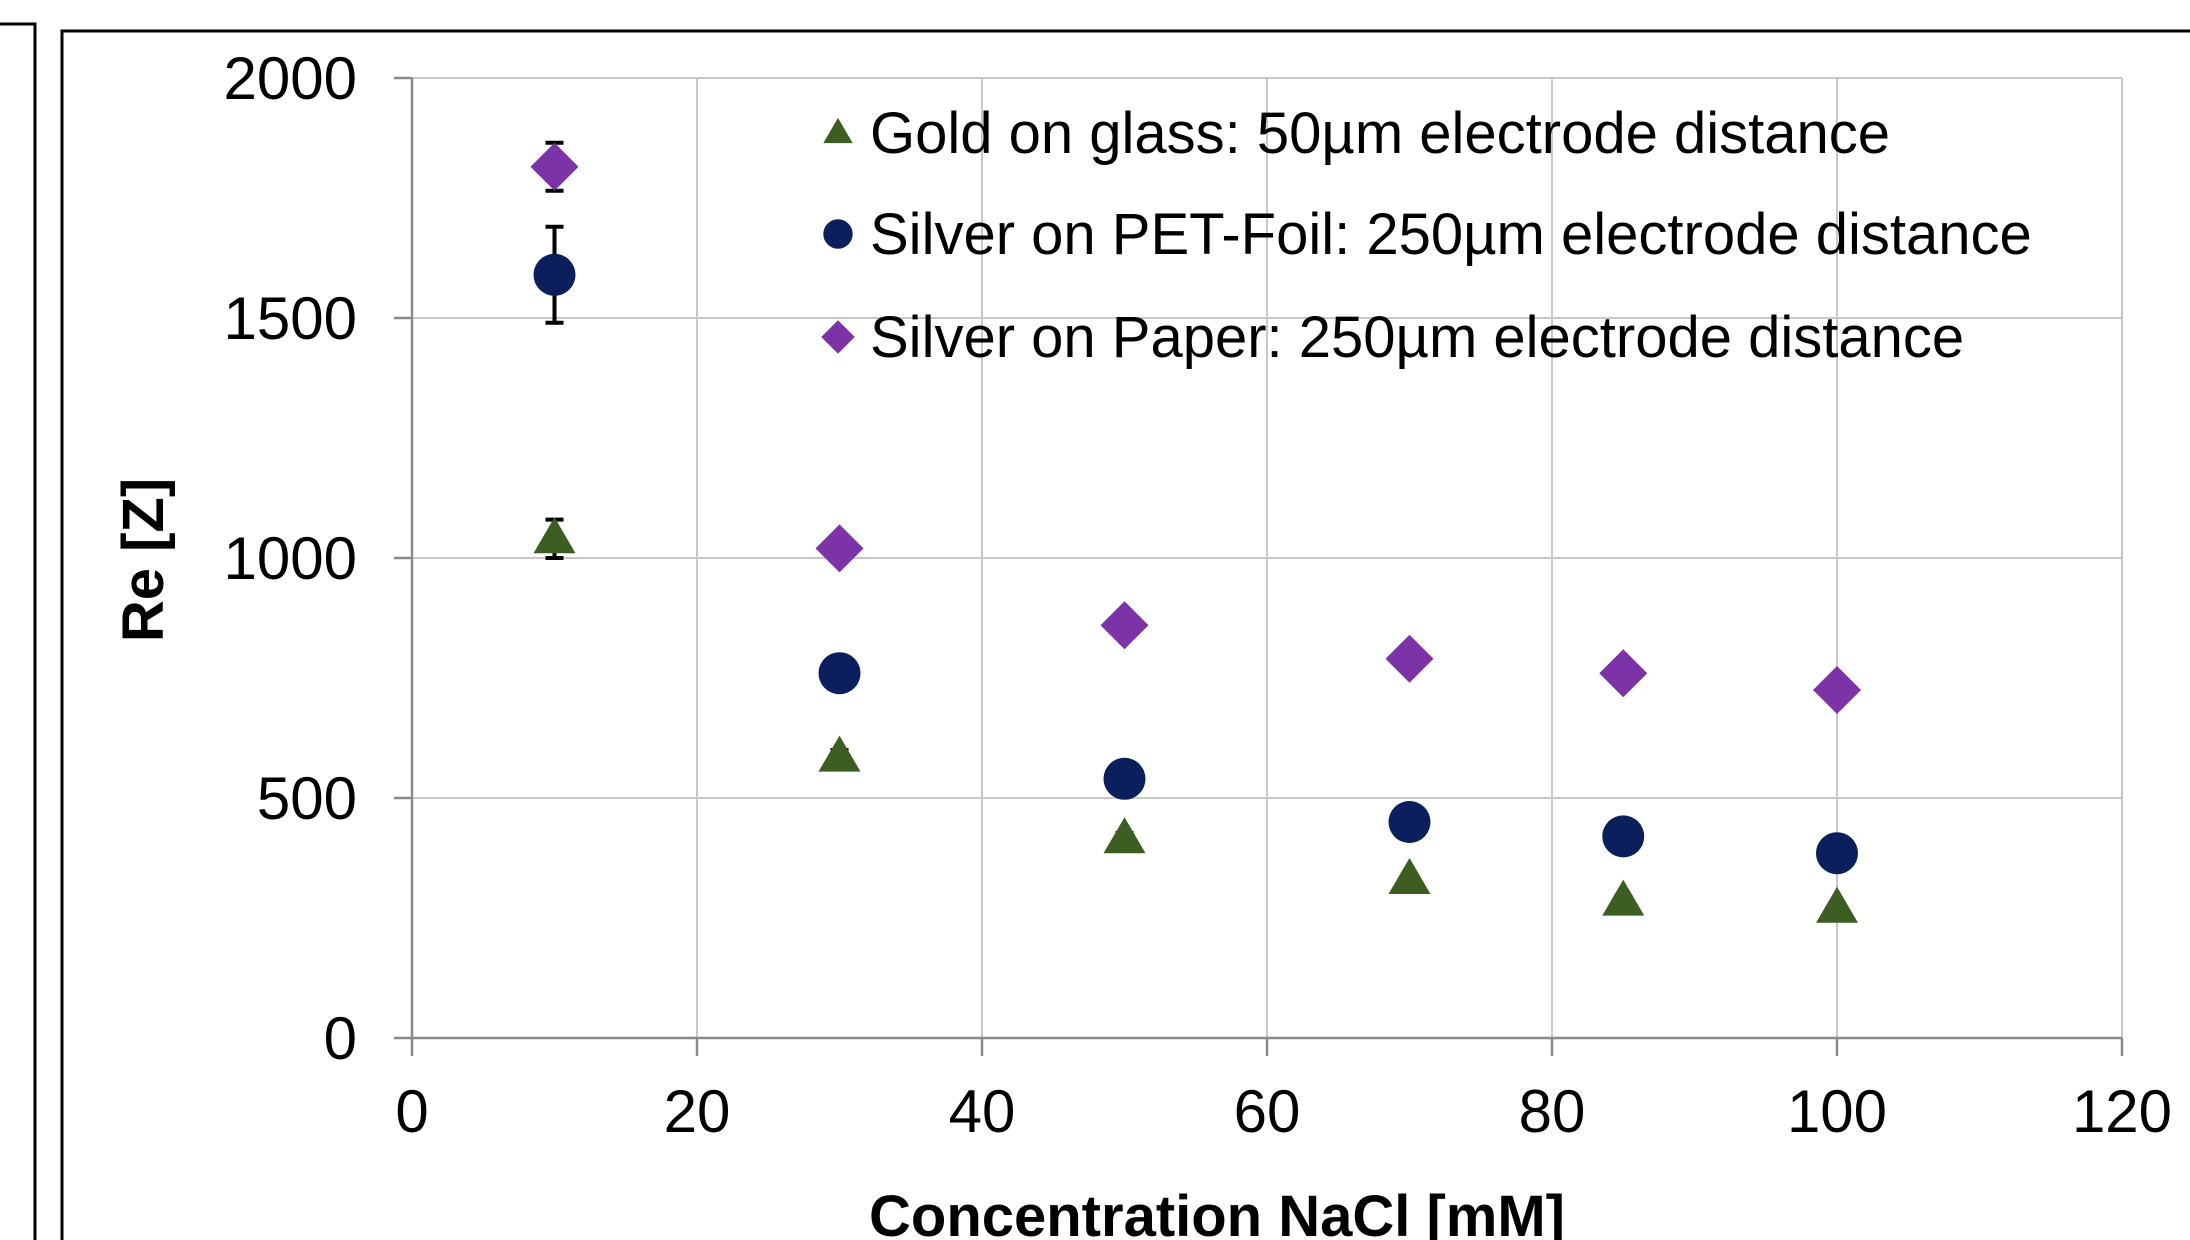 This screenshot has width=2190, height=1240. I want to click on y-axis-title: Re [Z], so click(143, 560).